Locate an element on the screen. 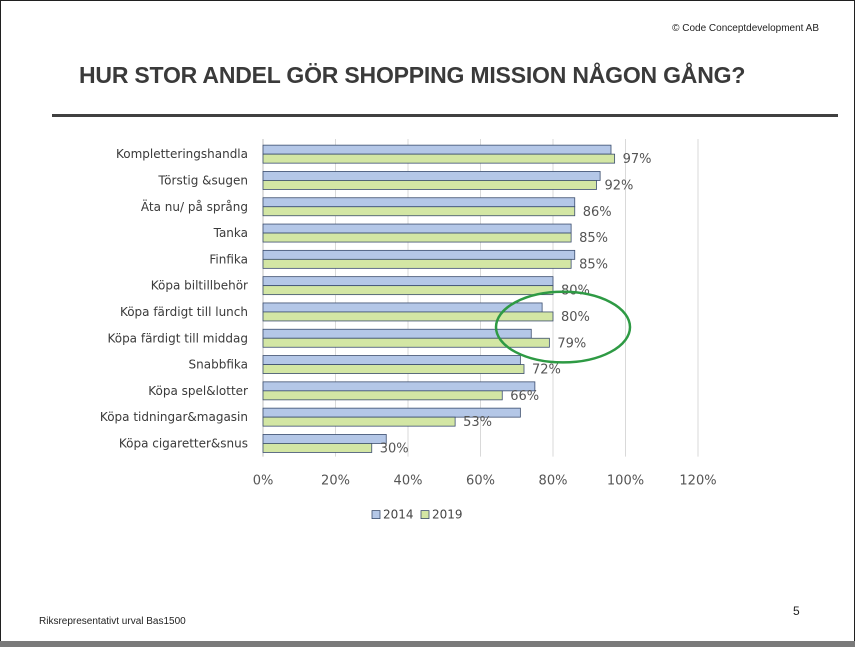 The image size is (855, 647). category-label: Köpa färdigt till lunch is located at coordinates (184, 312).